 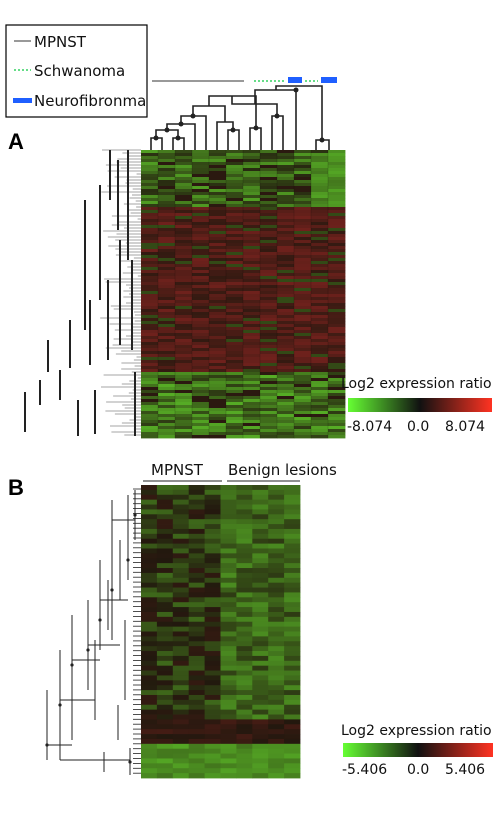 I want to click on dendro-a-link, so click(x=209, y=113).